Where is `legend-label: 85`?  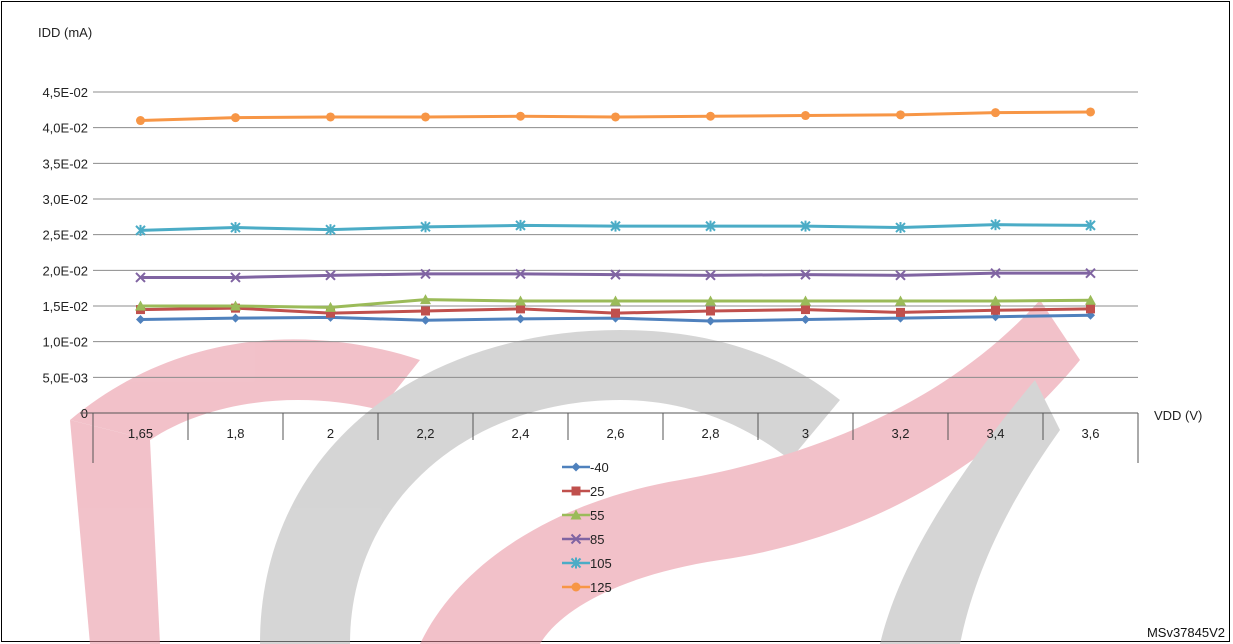
legend-label: 85 is located at coordinates (597, 539).